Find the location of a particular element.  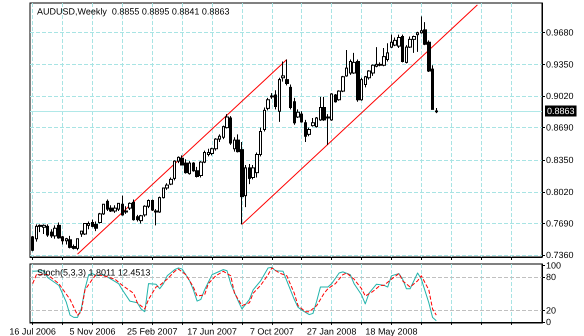

x-tick-label: 16 Jul 2006 is located at coordinates (32, 331).